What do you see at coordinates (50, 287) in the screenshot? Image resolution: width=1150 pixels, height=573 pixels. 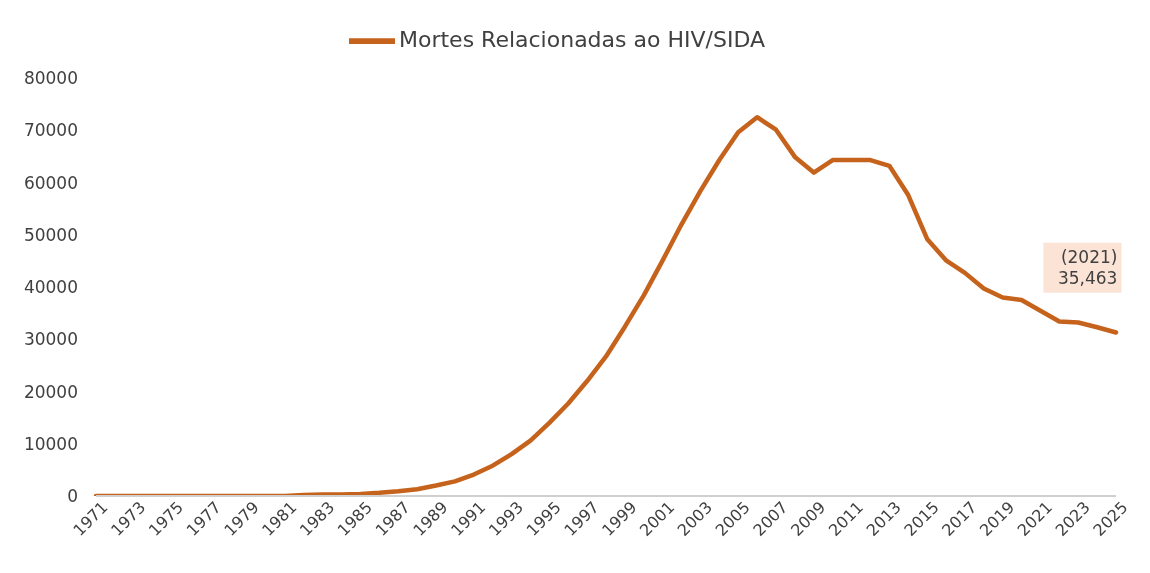 I see `y-tick-label: 40000` at bounding box center [50, 287].